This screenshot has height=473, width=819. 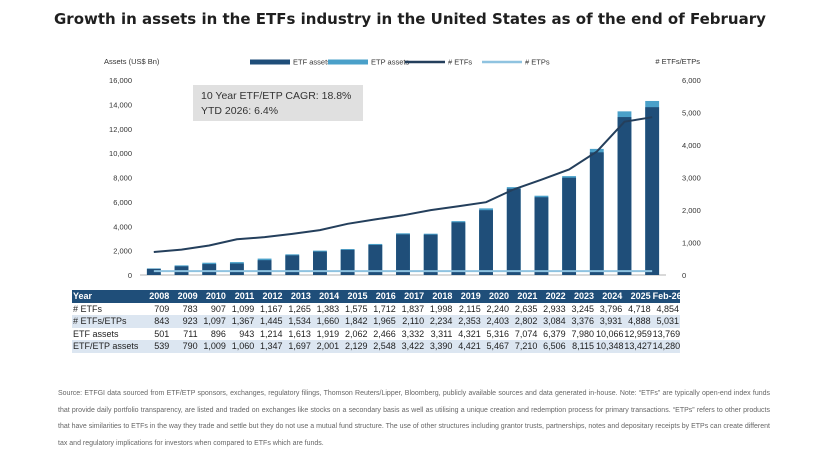 What do you see at coordinates (552, 346) in the screenshot?
I see `table-cell: 6,506` at bounding box center [552, 346].